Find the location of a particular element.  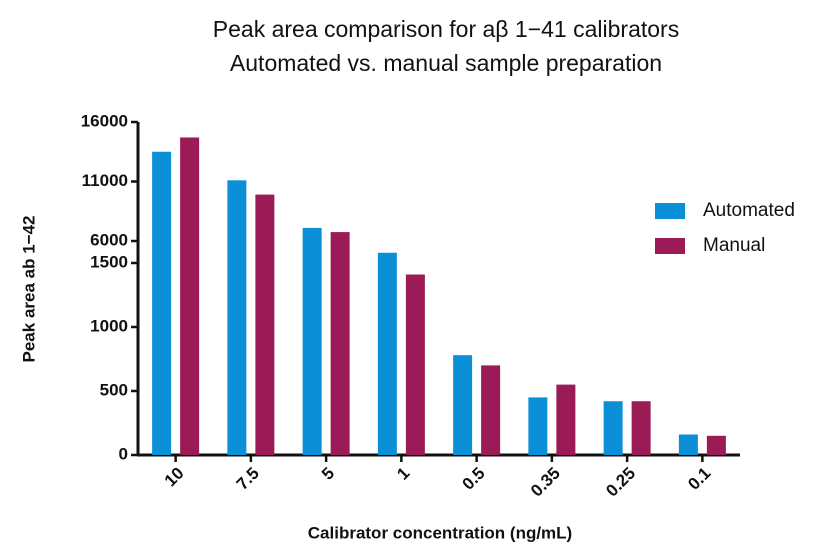

y-tick-label: 6000 is located at coordinates (109, 239).